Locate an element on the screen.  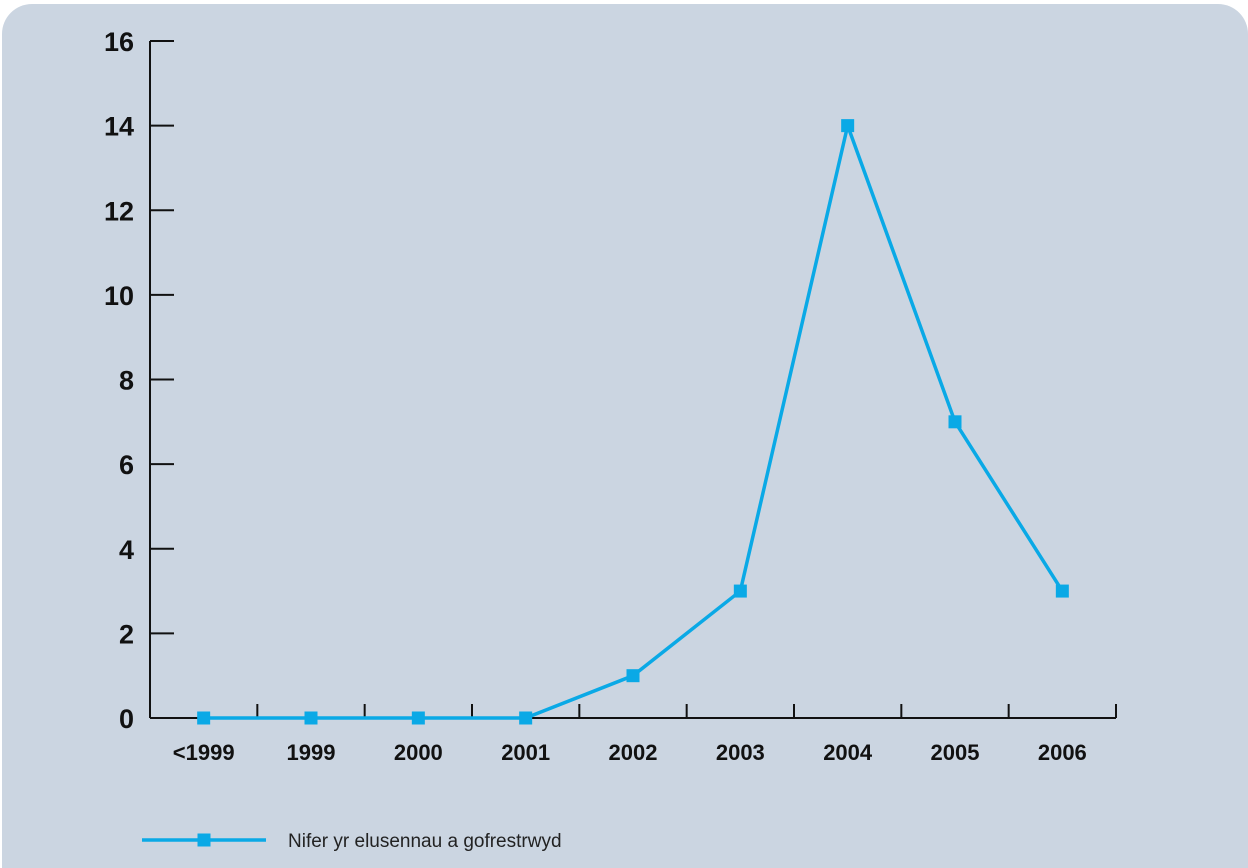
x-tick-label: 2001 is located at coordinates (525, 752).